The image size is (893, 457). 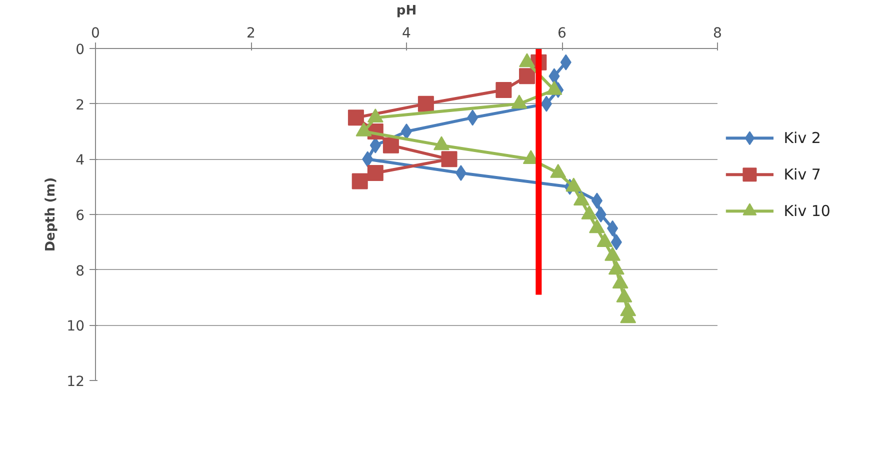 What do you see at coordinates (80, 271) in the screenshot?
I see `y-tick-label: 8` at bounding box center [80, 271].